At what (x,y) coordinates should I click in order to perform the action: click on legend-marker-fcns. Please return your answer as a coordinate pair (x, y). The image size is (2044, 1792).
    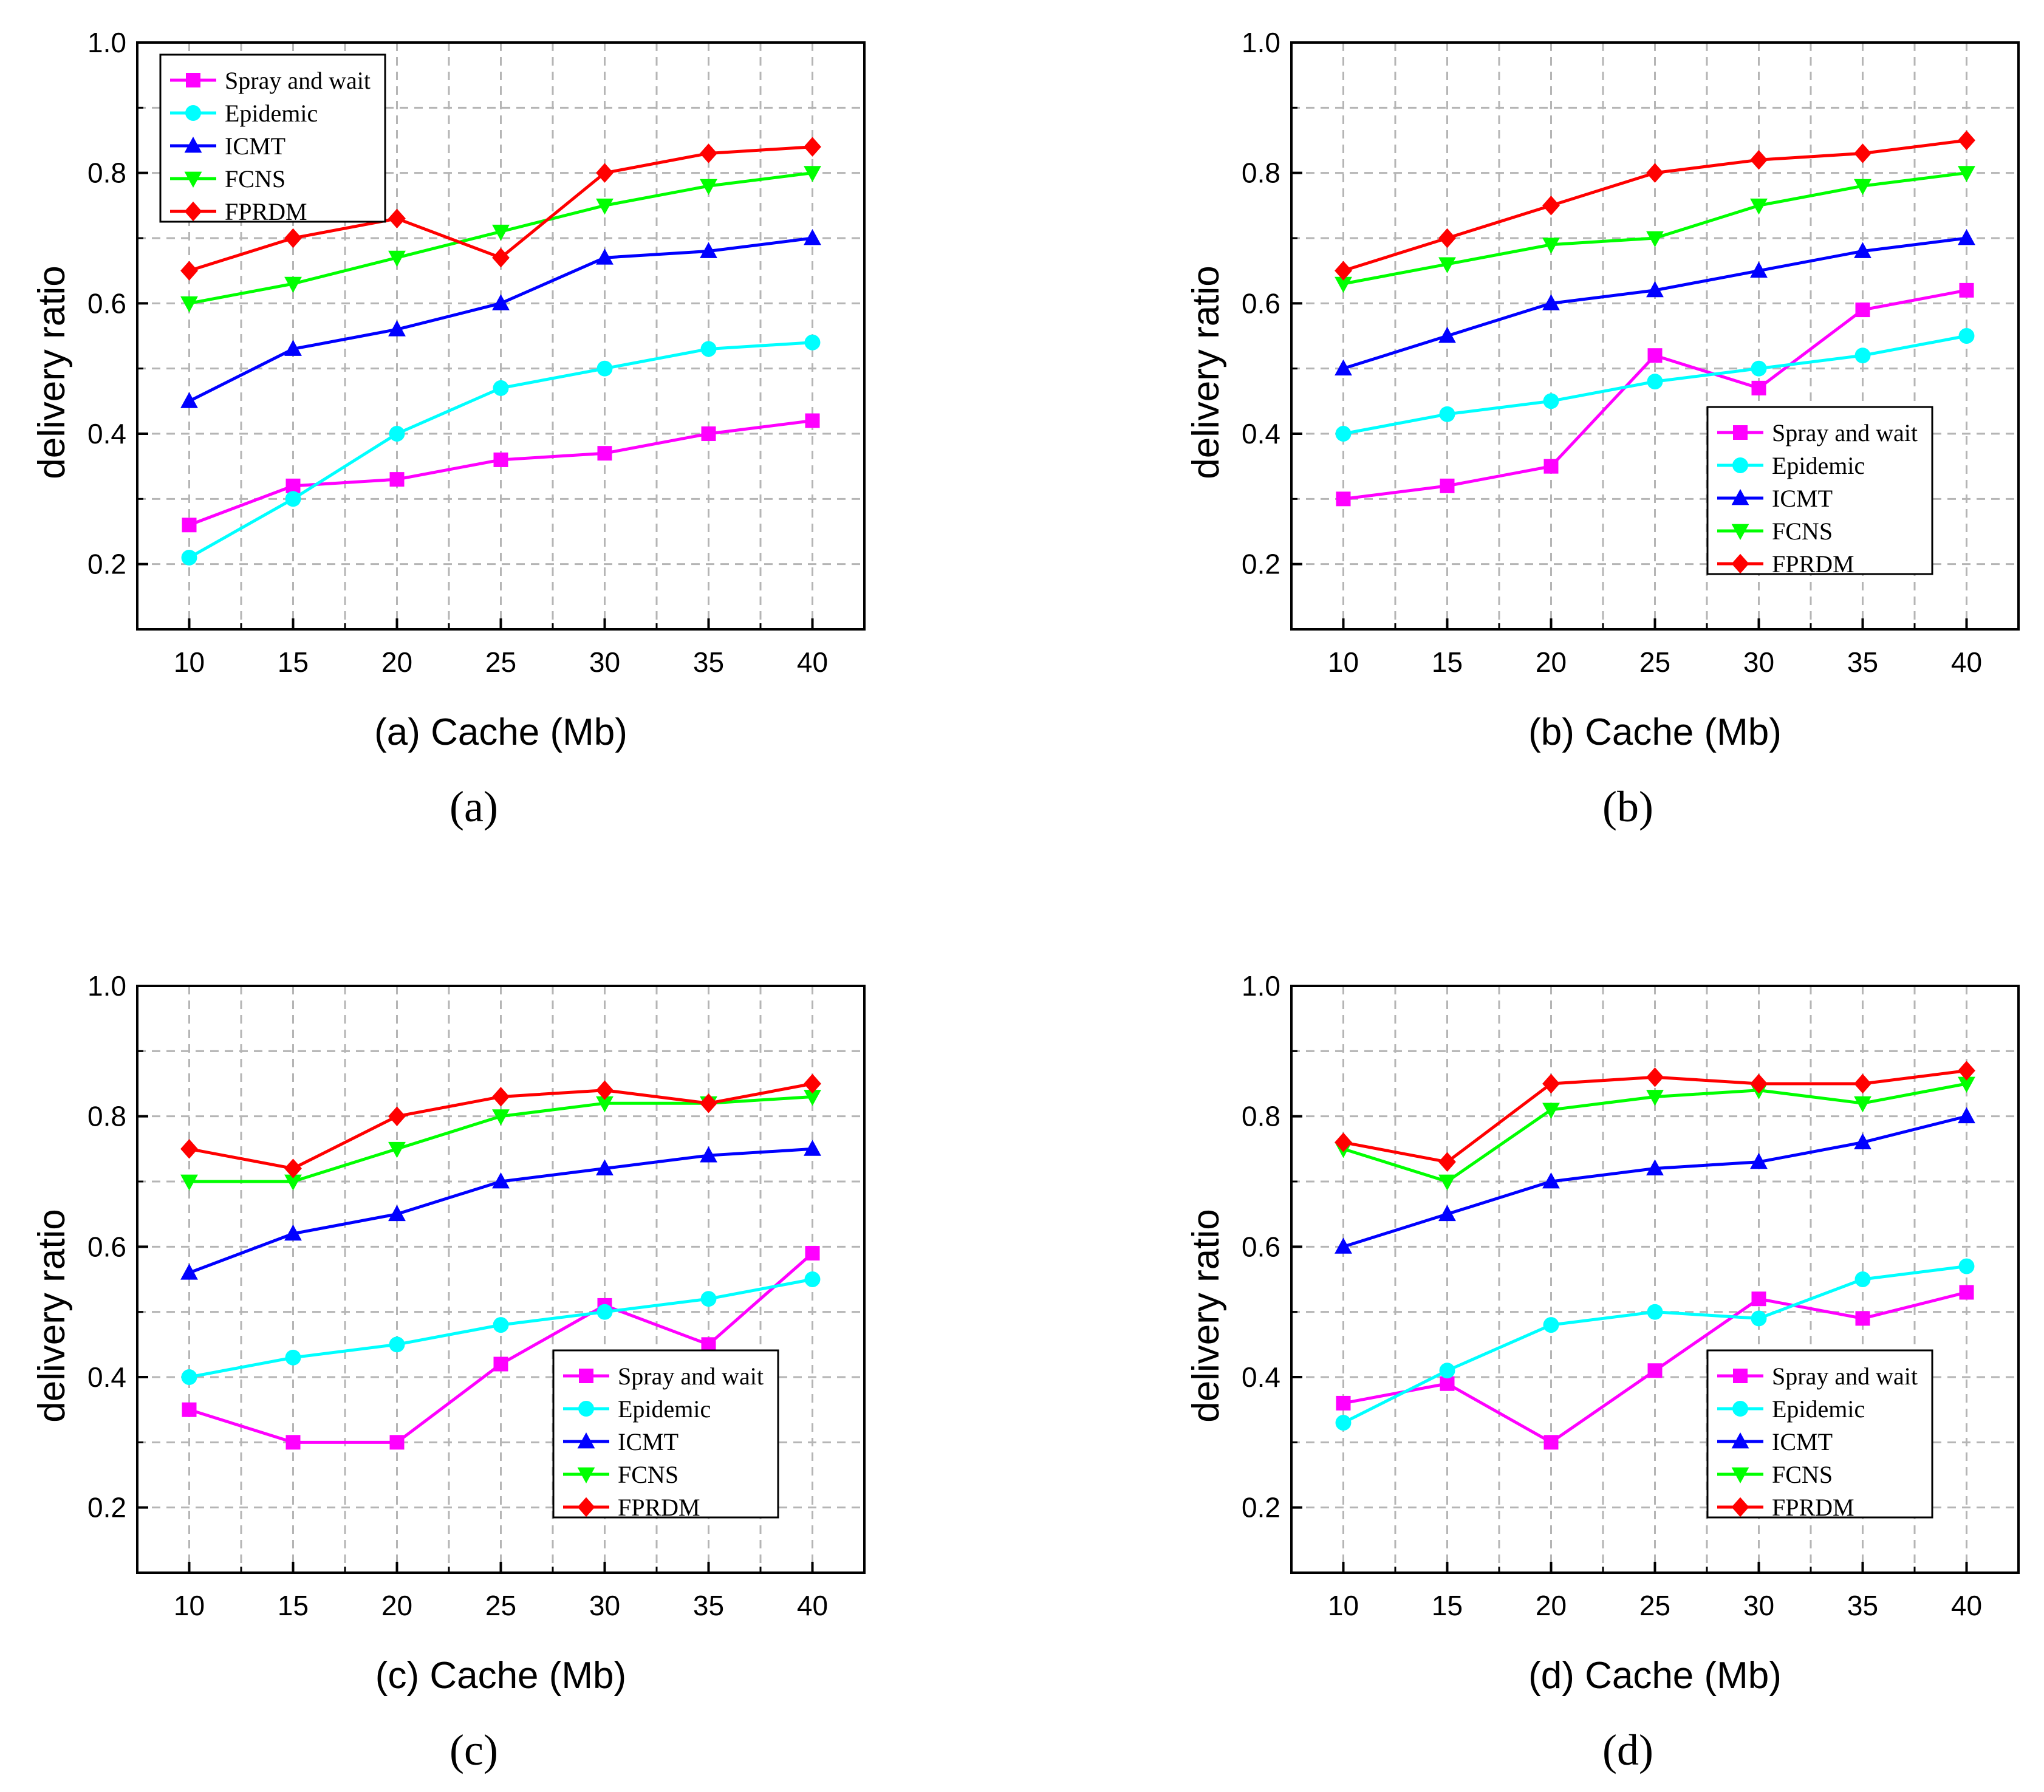
    Looking at the image, I should click on (586, 1475).